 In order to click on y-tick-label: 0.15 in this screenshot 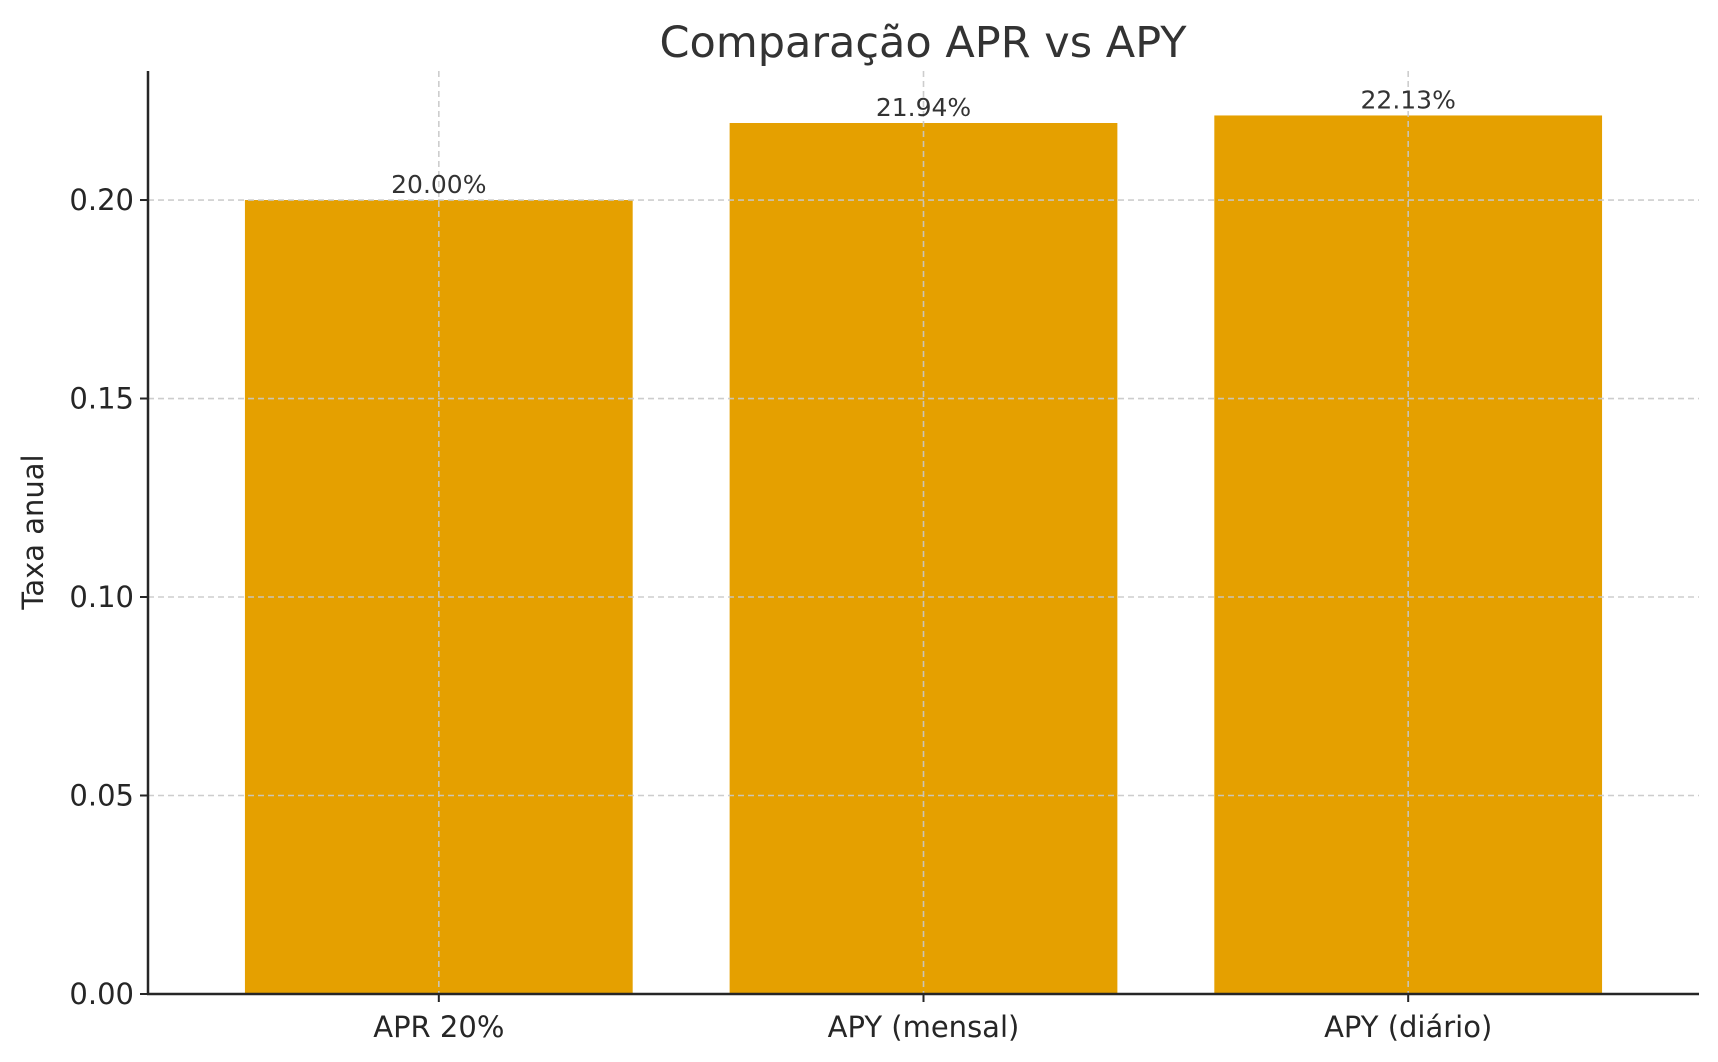, I will do `click(101, 399)`.